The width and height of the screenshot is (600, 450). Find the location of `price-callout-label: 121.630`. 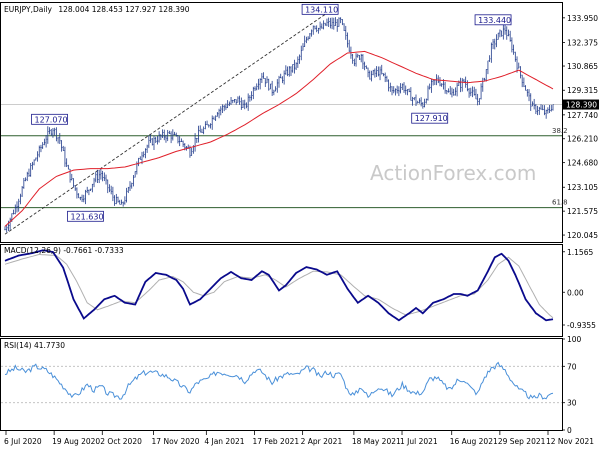

price-callout-label: 121.630 is located at coordinates (86, 216).